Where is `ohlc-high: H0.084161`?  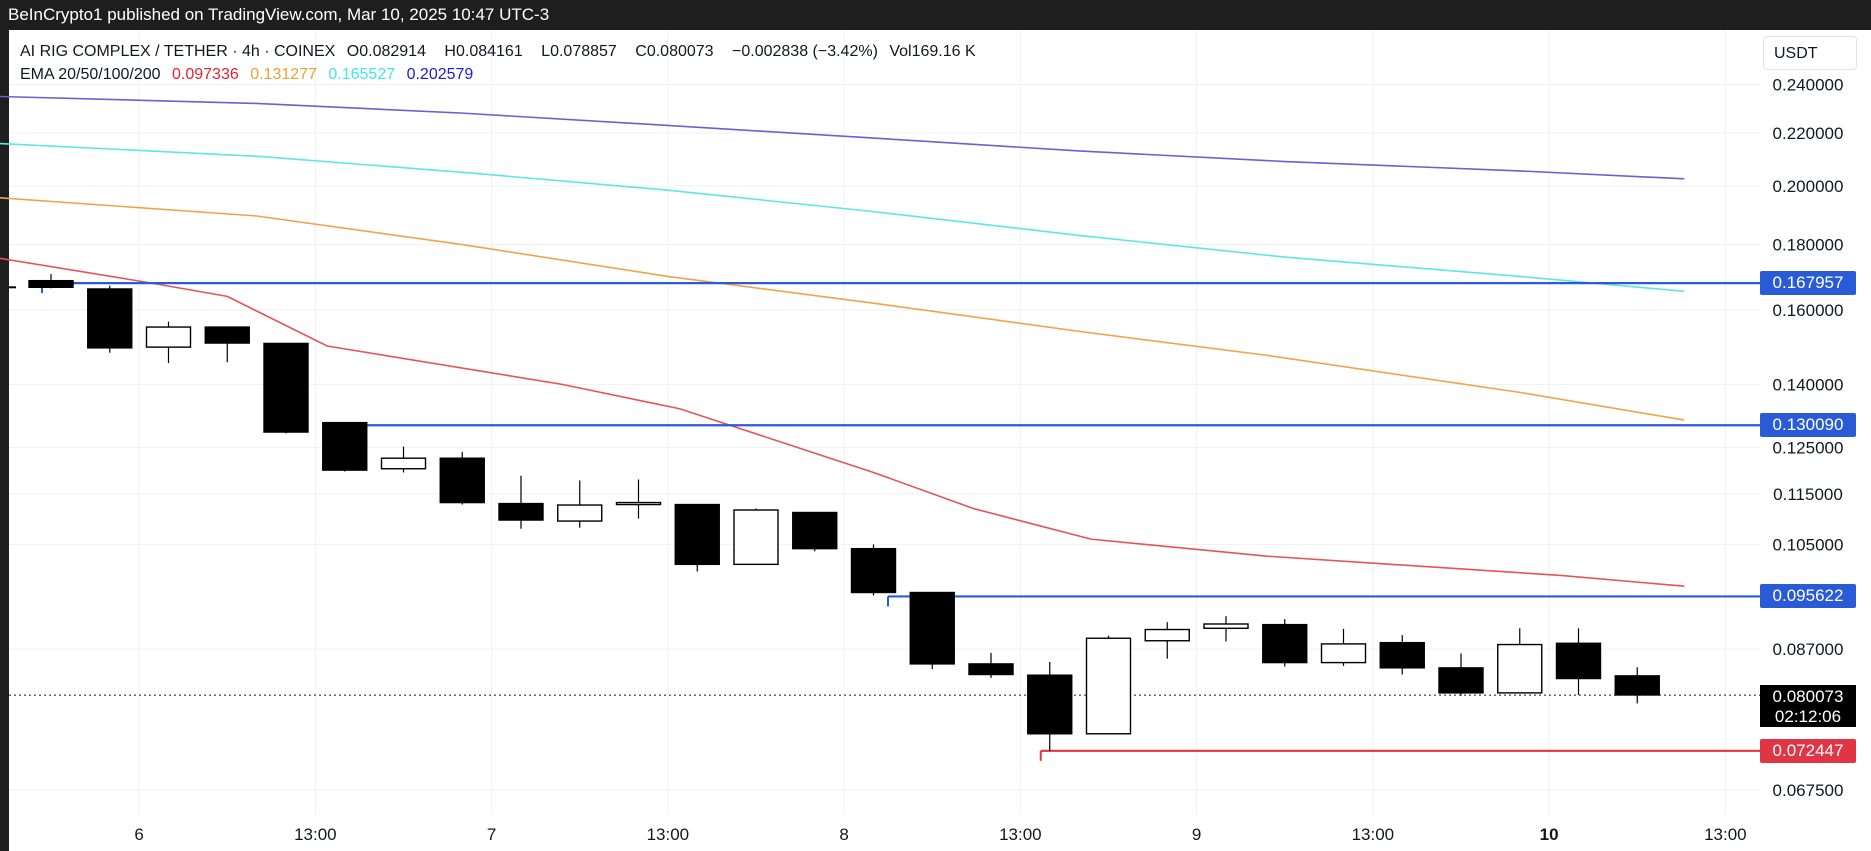
ohlc-high: H0.084161 is located at coordinates (486, 51).